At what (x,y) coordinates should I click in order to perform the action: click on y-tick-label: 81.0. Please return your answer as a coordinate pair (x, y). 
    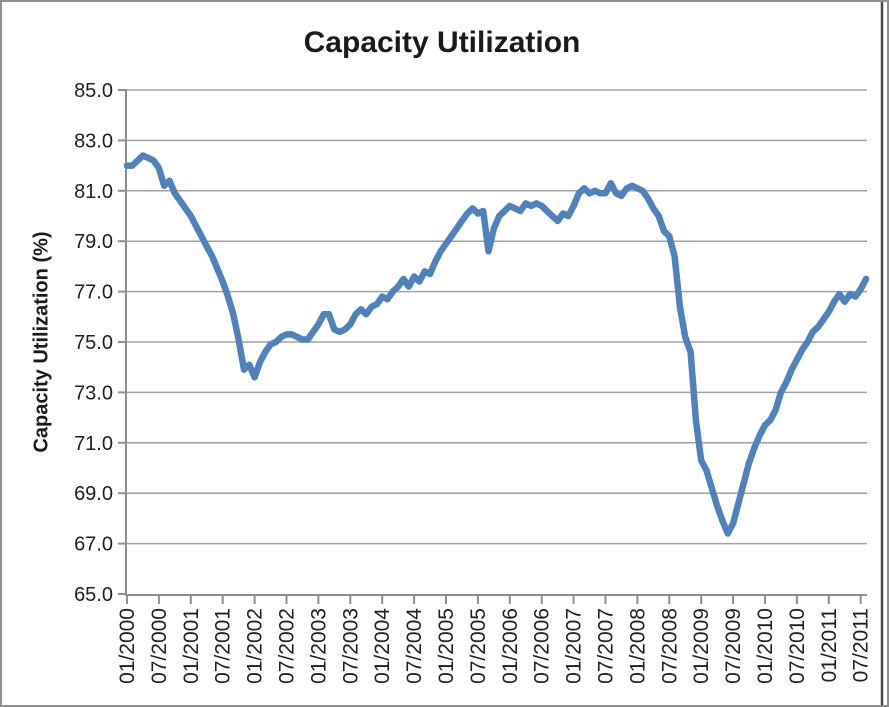
    Looking at the image, I should click on (93, 192).